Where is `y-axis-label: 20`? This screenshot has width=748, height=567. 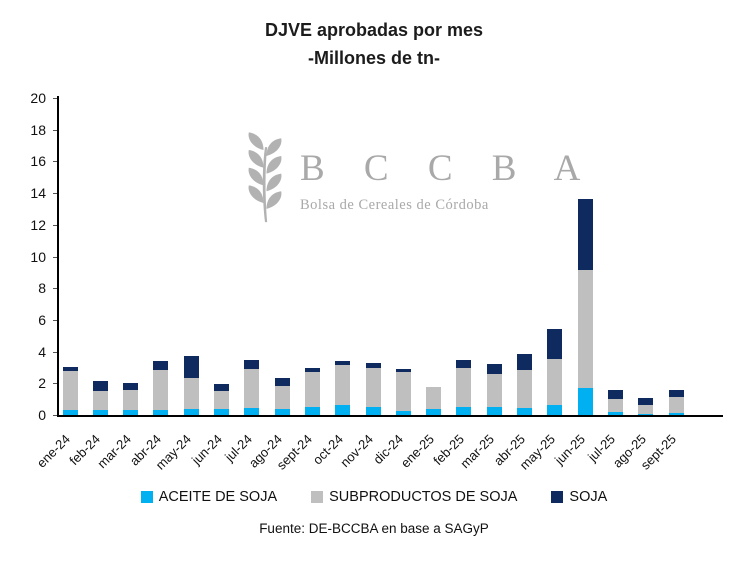 y-axis-label: 20 is located at coordinates (38, 98).